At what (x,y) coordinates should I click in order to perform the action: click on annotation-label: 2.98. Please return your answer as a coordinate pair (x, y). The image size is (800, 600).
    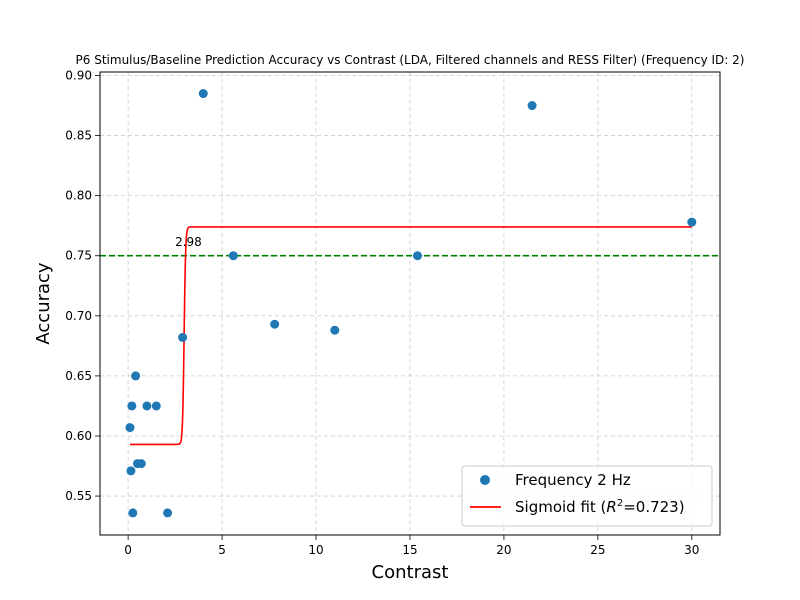
    Looking at the image, I should click on (188, 242).